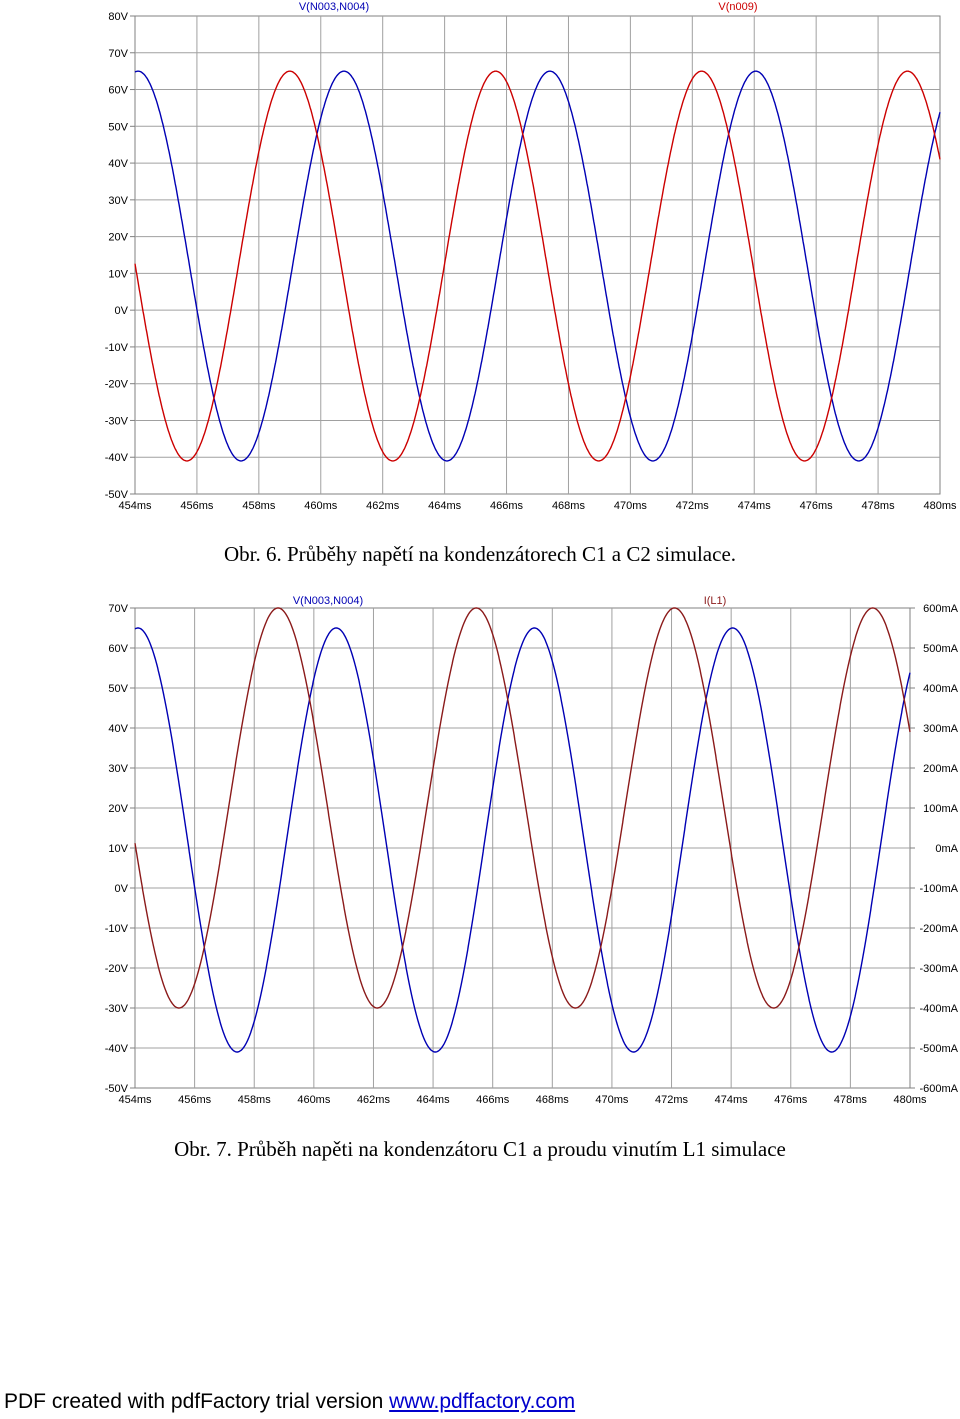 The width and height of the screenshot is (960, 1419). What do you see at coordinates (941, 729) in the screenshot?
I see `y2-tick-label: 300mA` at bounding box center [941, 729].